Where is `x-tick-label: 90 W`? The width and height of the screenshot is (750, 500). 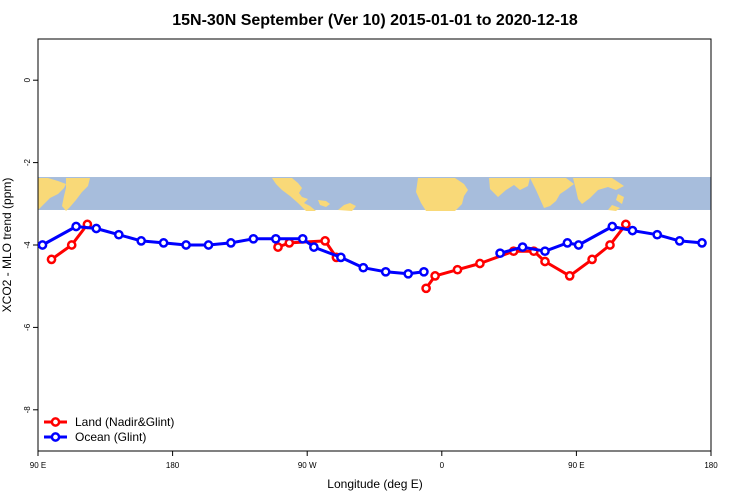 x-tick-label: 90 W is located at coordinates (307, 465).